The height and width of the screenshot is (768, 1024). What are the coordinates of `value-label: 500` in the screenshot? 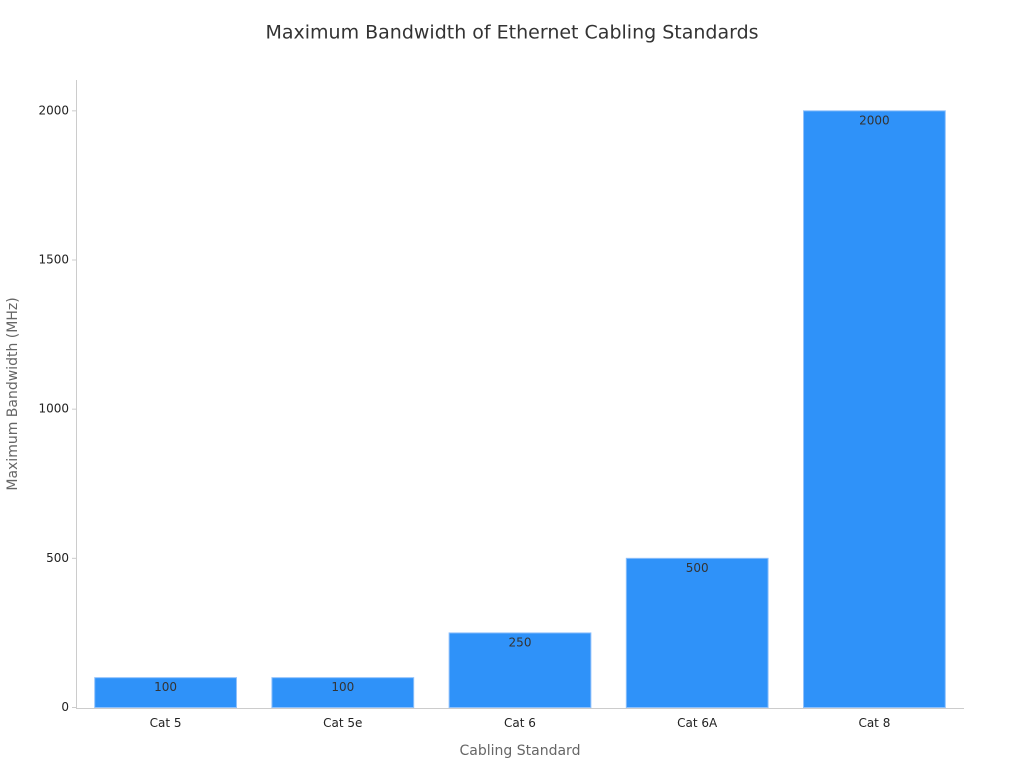 It's located at (697, 568).